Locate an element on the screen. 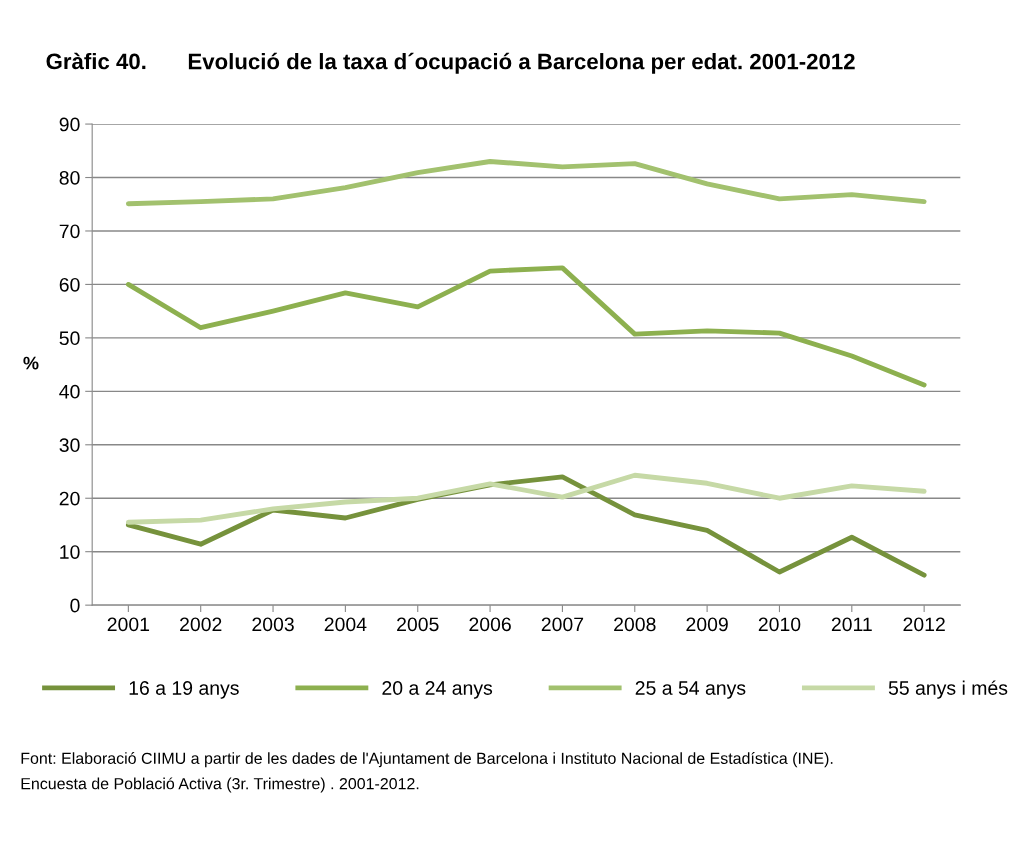 The width and height of the screenshot is (1013, 844). x-tick-label: 2008 is located at coordinates (635, 624).